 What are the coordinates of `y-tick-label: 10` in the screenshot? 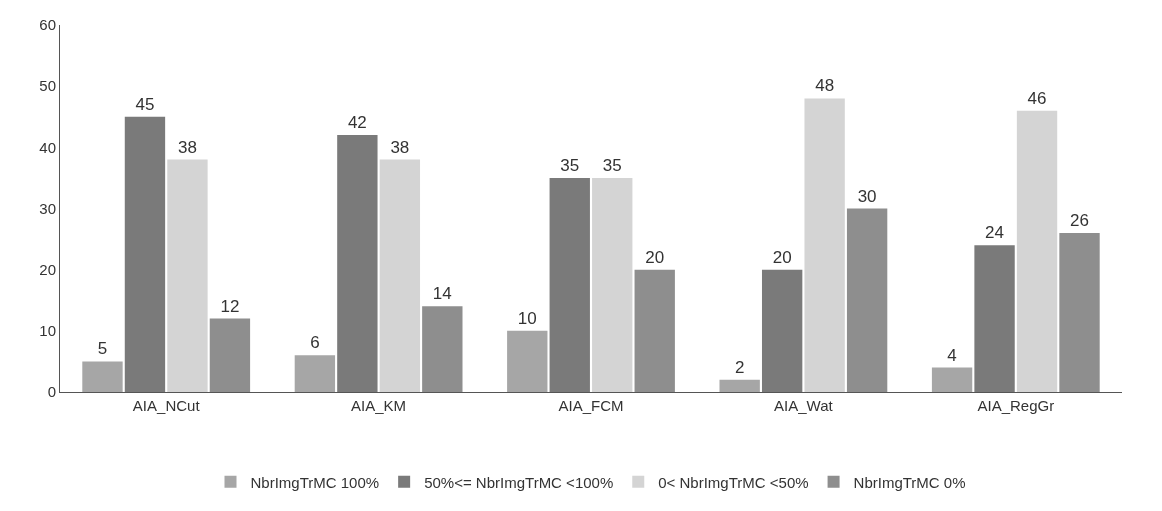 It's located at (47, 331).